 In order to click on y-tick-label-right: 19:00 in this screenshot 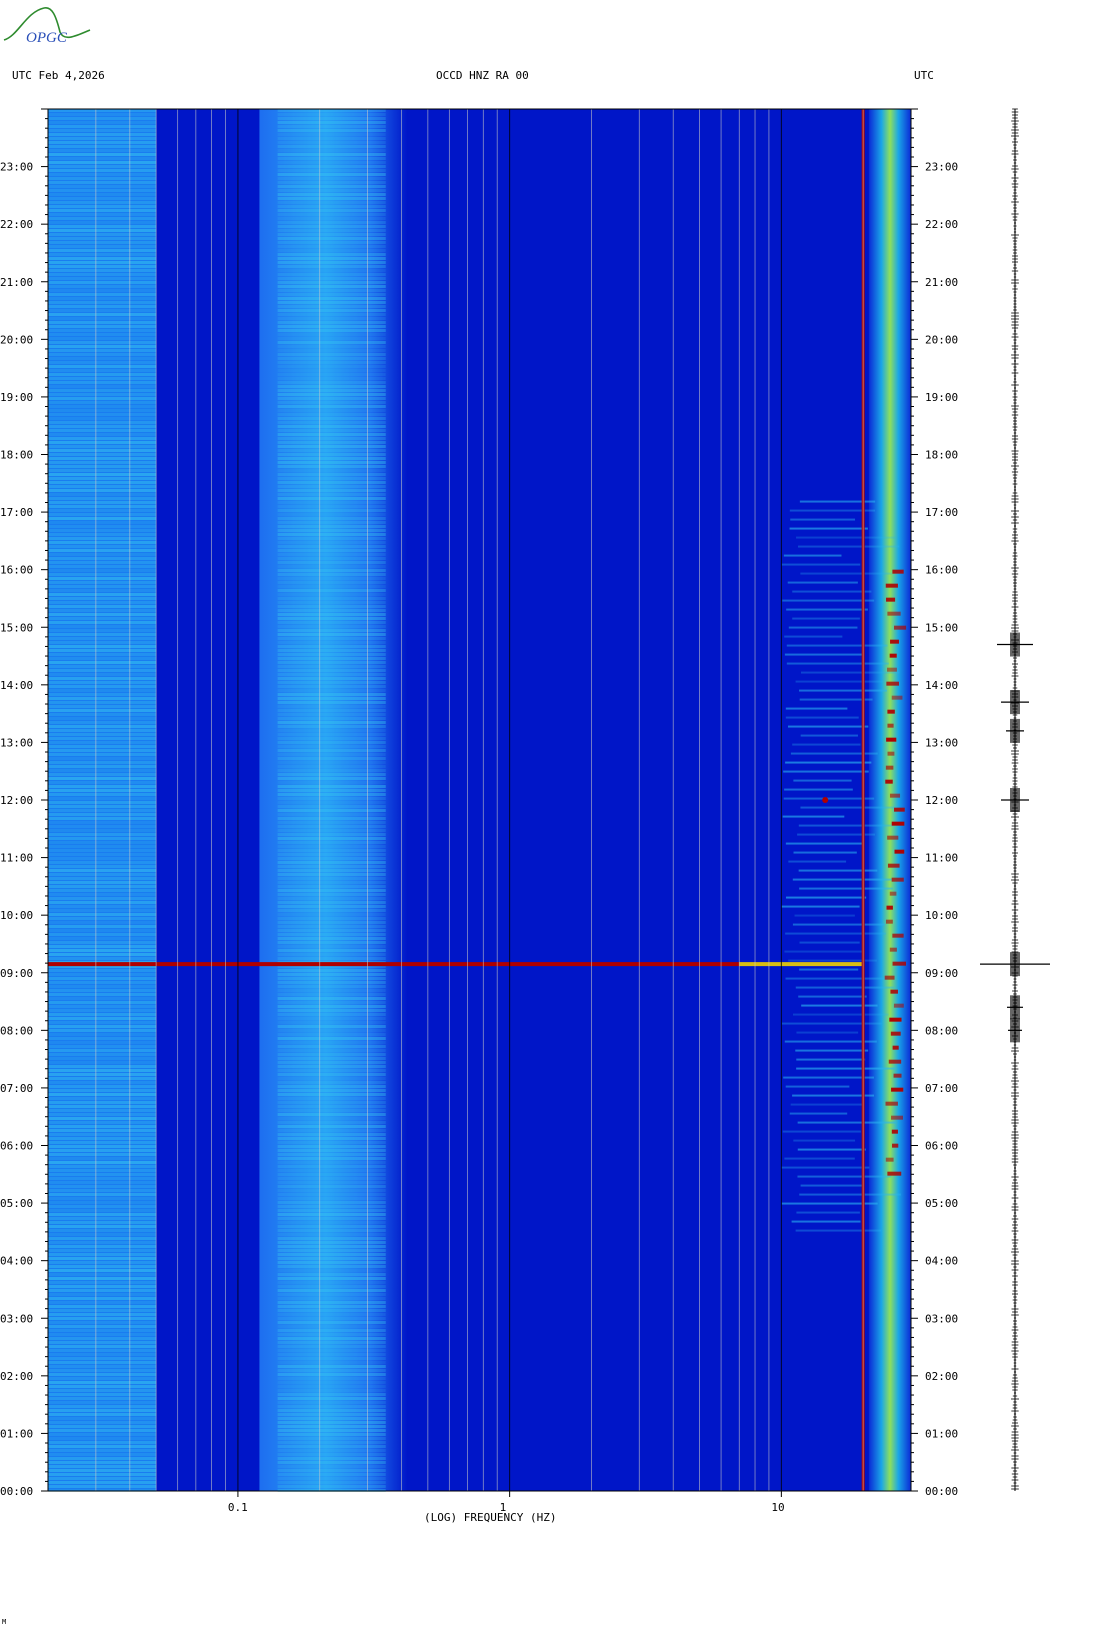, I will do `click(941, 397)`.